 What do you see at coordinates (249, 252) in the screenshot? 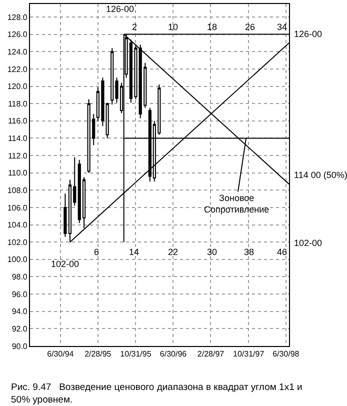
I see `annotation: 38` at bounding box center [249, 252].